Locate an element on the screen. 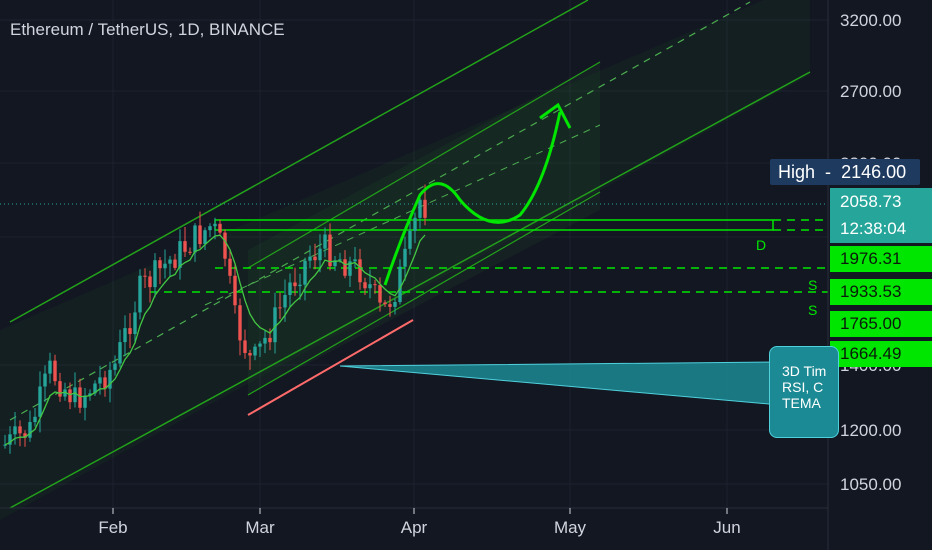  x-tick-label: Jun is located at coordinates (726, 527).